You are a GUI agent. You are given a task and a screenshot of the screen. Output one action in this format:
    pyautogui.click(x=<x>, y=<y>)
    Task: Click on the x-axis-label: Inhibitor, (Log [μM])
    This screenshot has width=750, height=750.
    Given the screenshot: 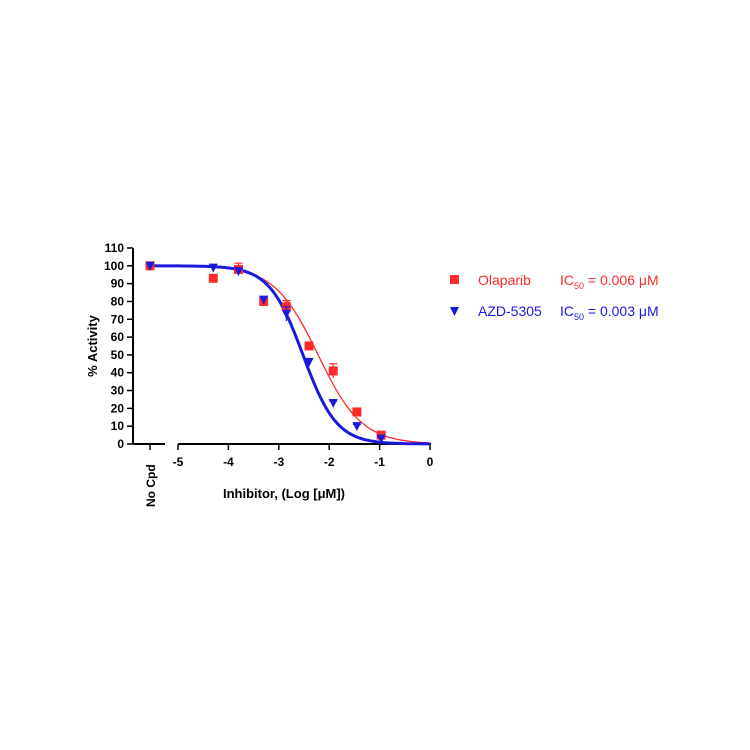 What is the action you would take?
    pyautogui.click(x=284, y=493)
    